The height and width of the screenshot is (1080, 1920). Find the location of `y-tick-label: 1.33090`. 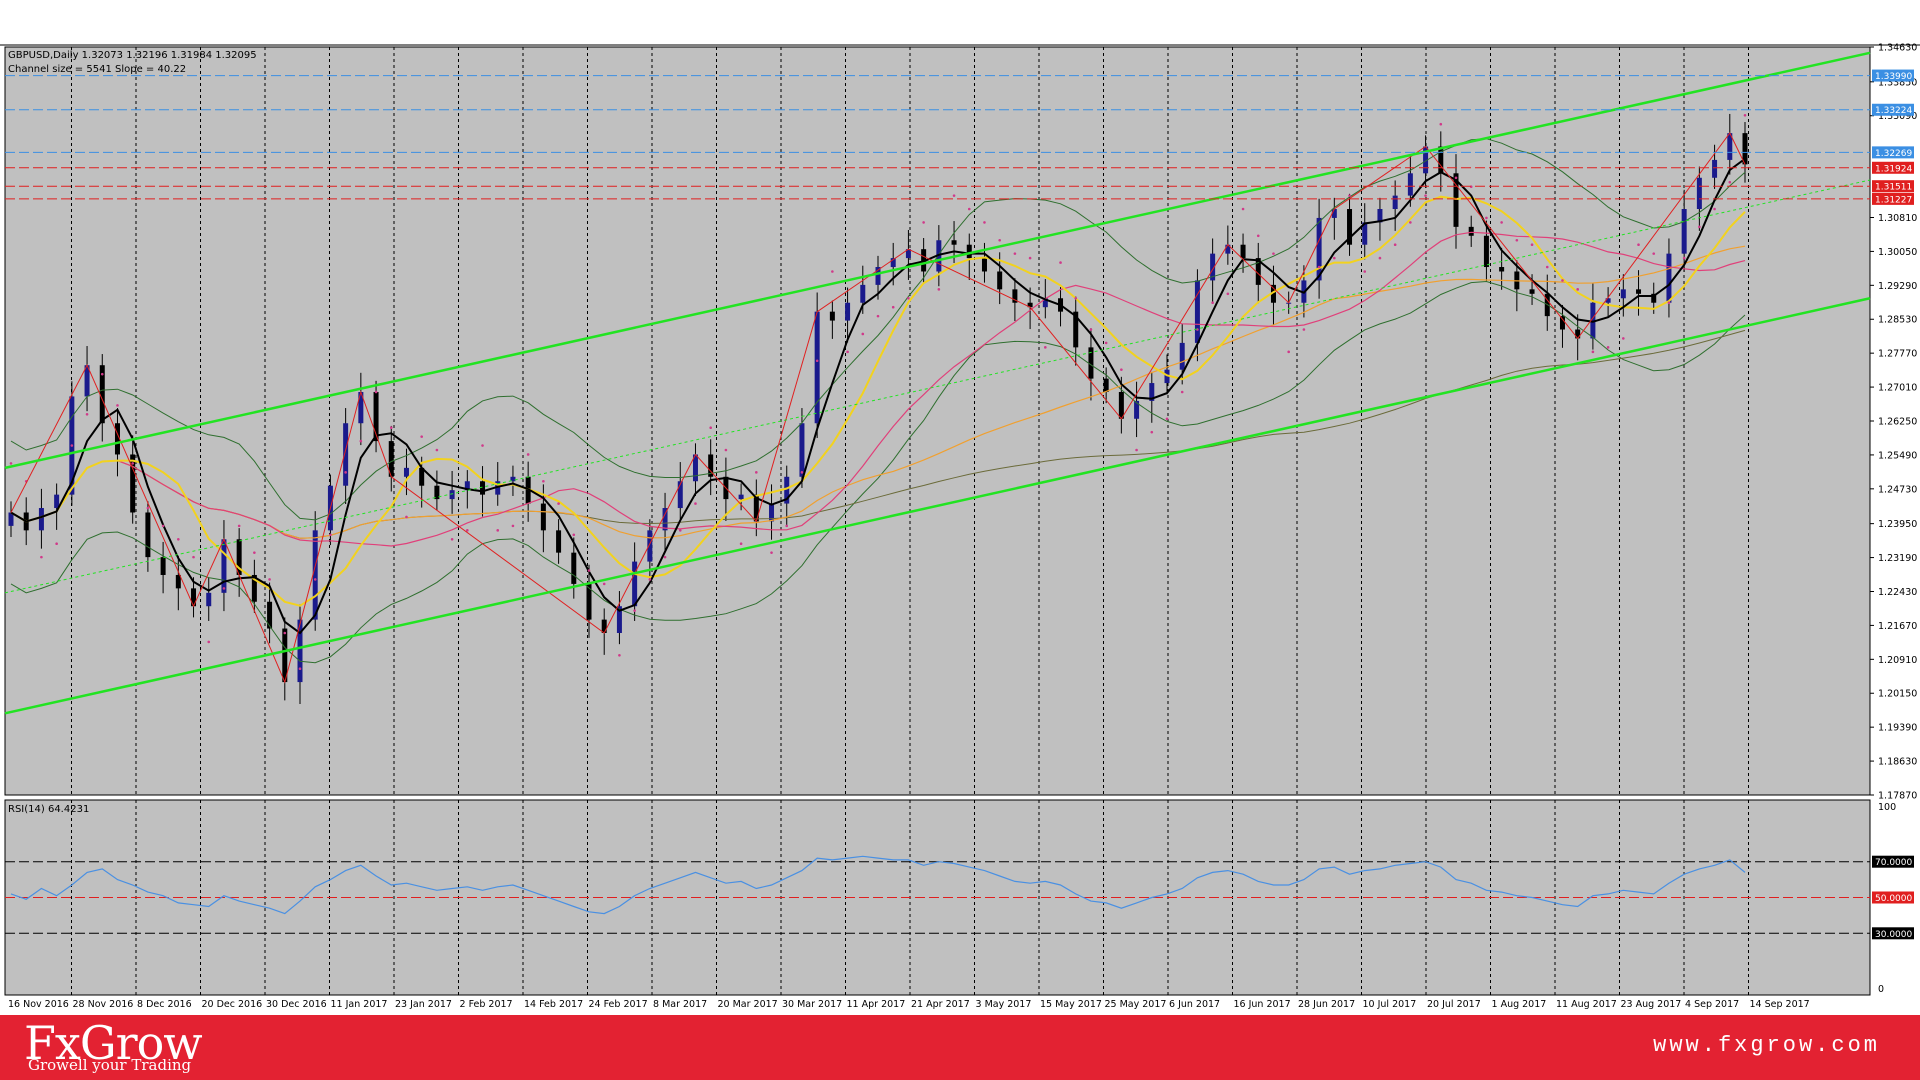

y-tick-label: 1.33090 is located at coordinates (1897, 116).